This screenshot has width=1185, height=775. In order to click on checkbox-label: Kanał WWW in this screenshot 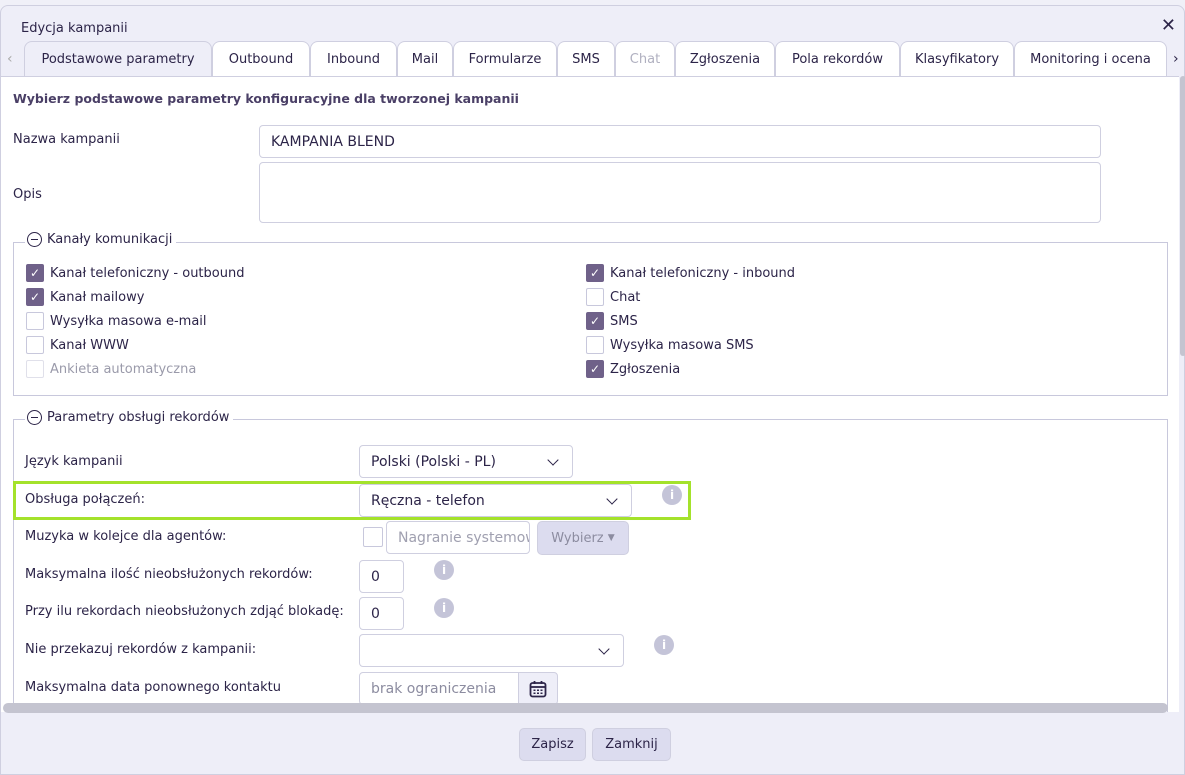, I will do `click(89, 345)`.